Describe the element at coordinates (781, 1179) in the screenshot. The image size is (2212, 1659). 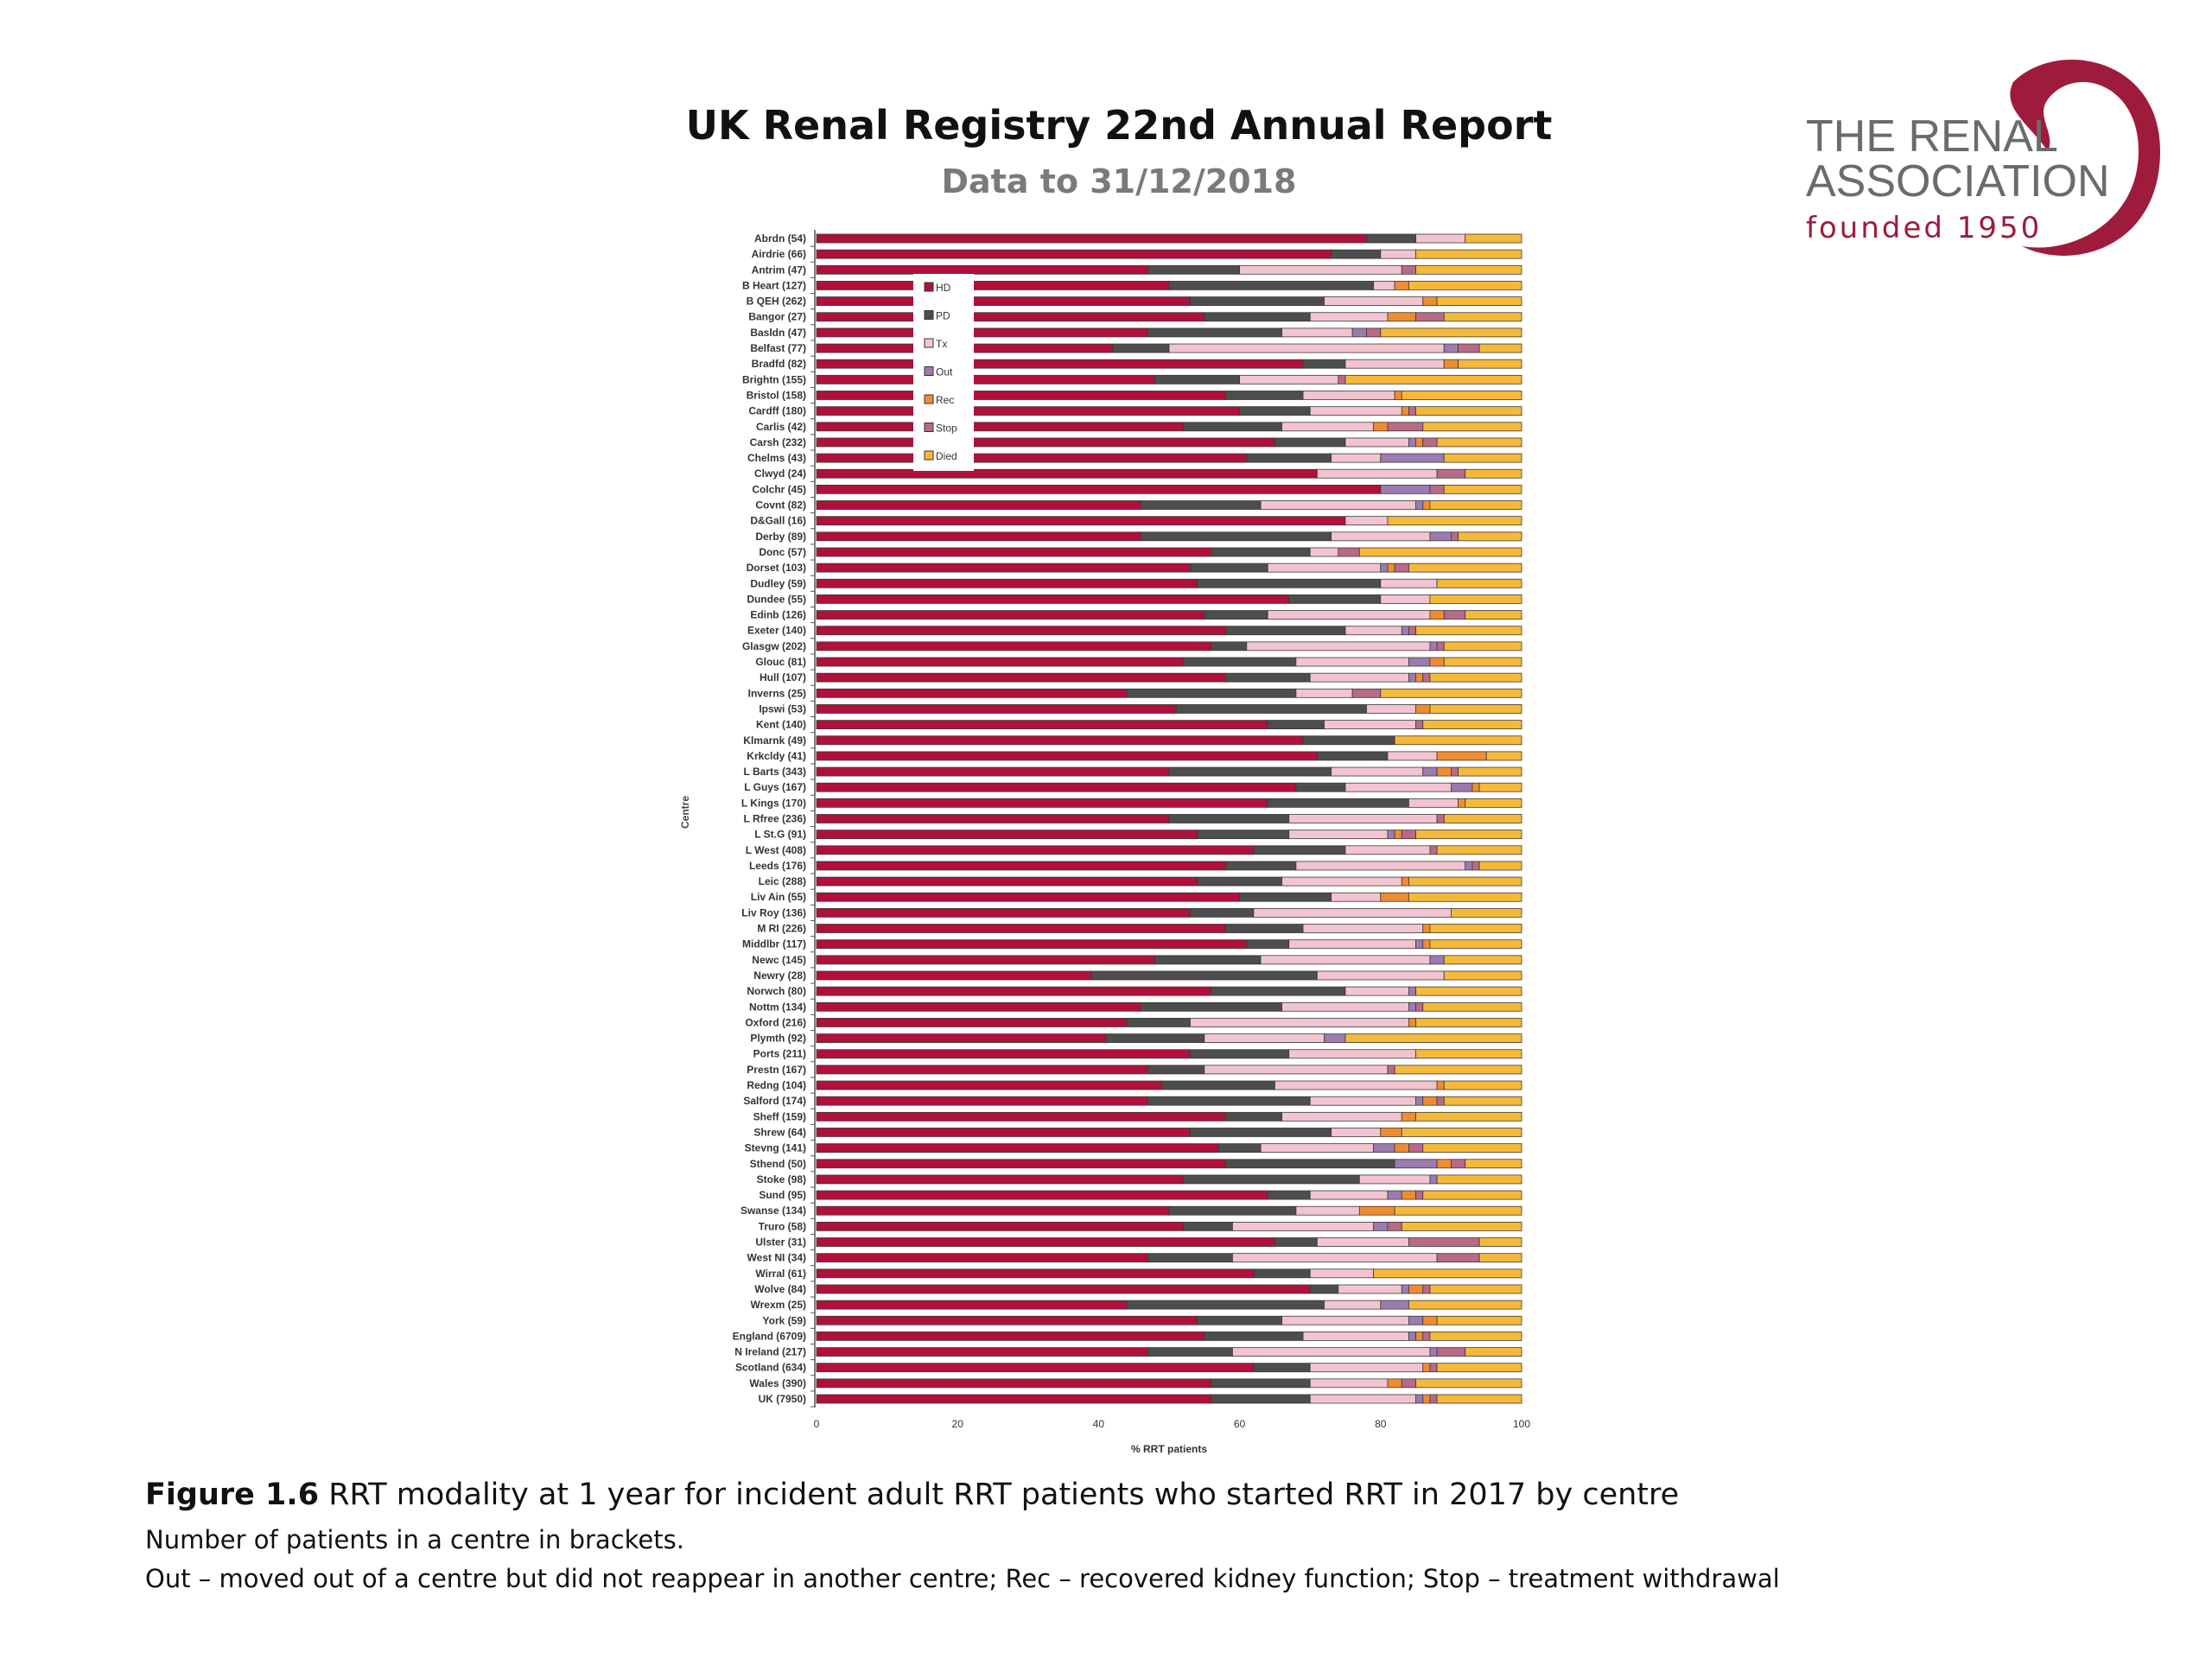
I see `category-label: Stoke (98)` at that location.